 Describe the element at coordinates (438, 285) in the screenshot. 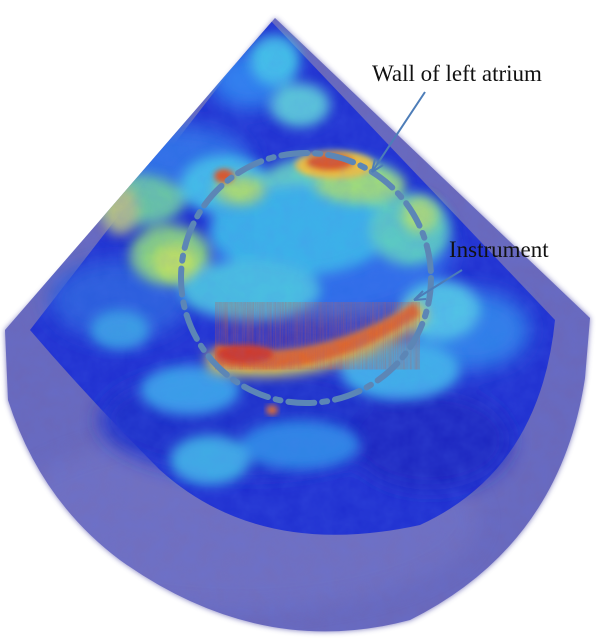

I see `instrument-arrow` at that location.